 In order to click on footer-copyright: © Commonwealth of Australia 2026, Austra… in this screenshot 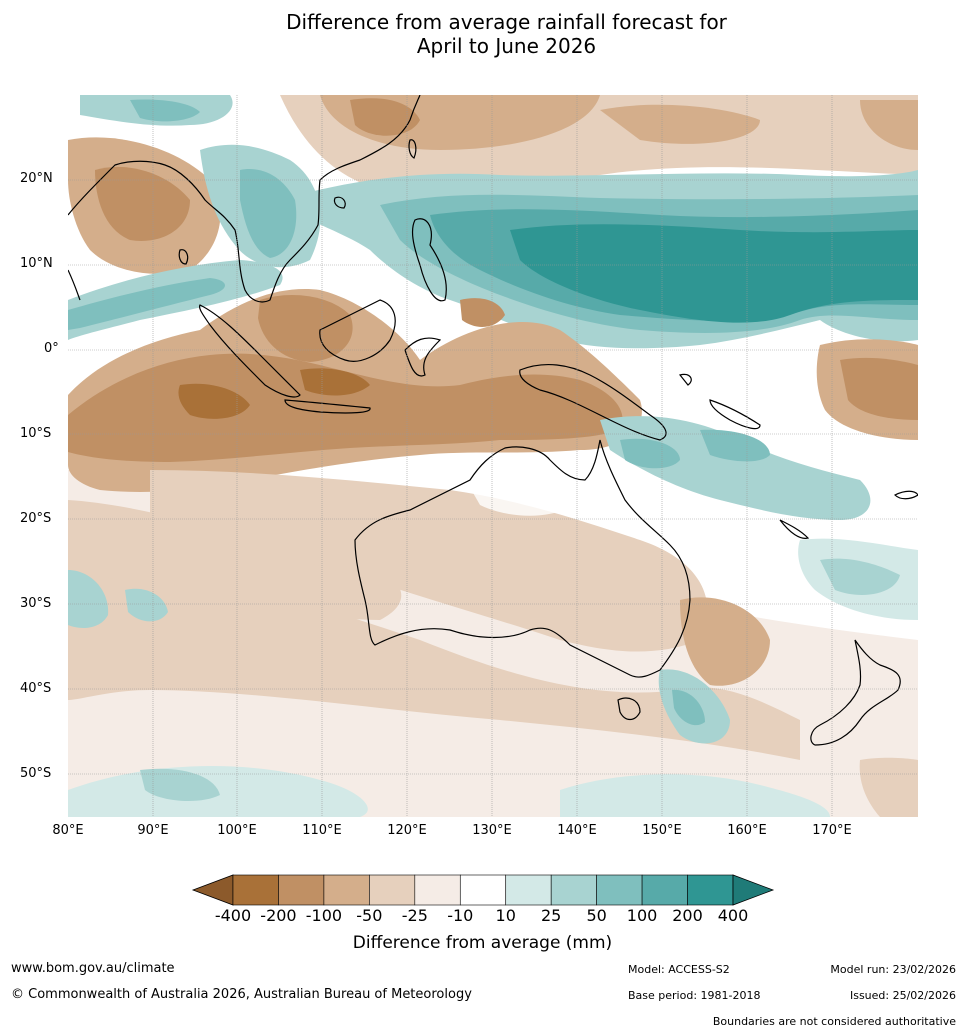, I will do `click(241, 994)`.